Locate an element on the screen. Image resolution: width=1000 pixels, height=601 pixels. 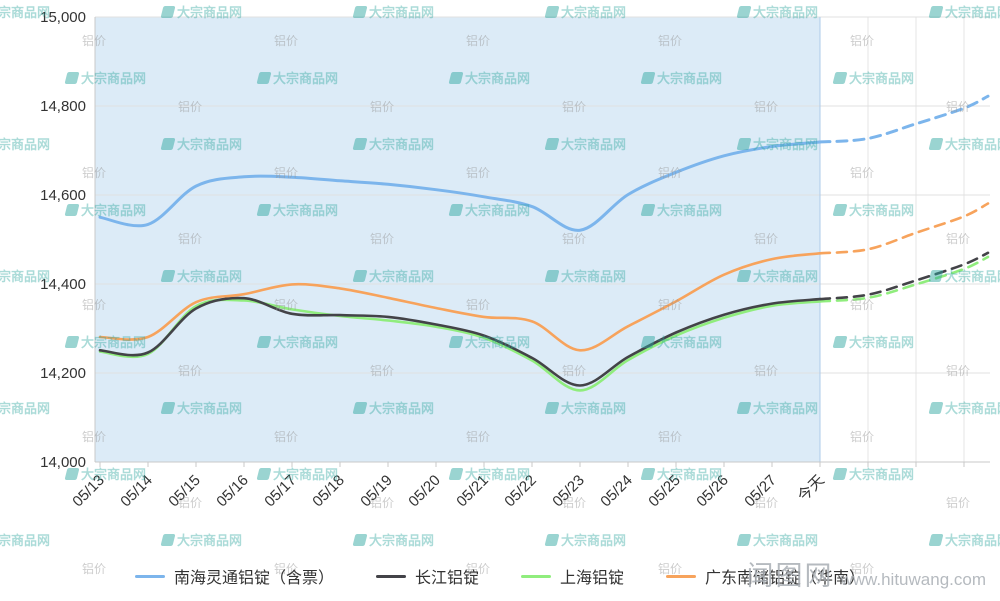
x-axis-label: 05/18 is located at coordinates (328, 491).